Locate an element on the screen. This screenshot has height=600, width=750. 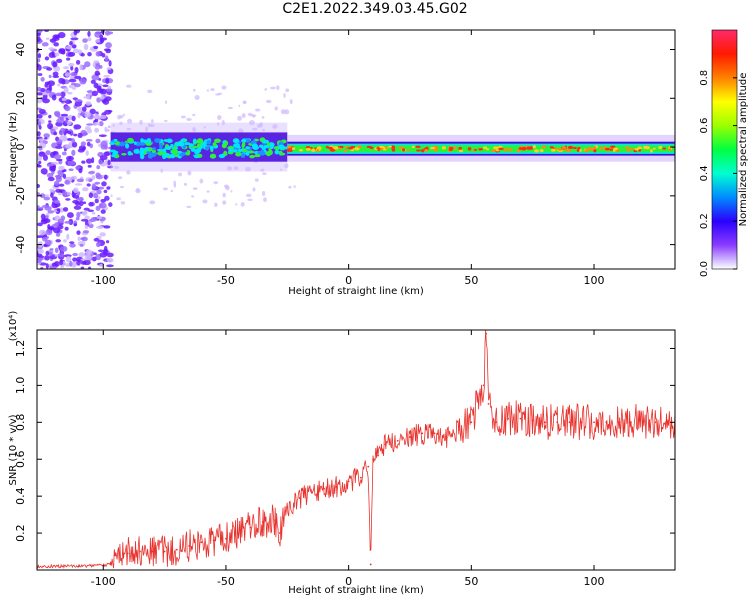
y-tick-label: -20 is located at coordinates (20, 196).